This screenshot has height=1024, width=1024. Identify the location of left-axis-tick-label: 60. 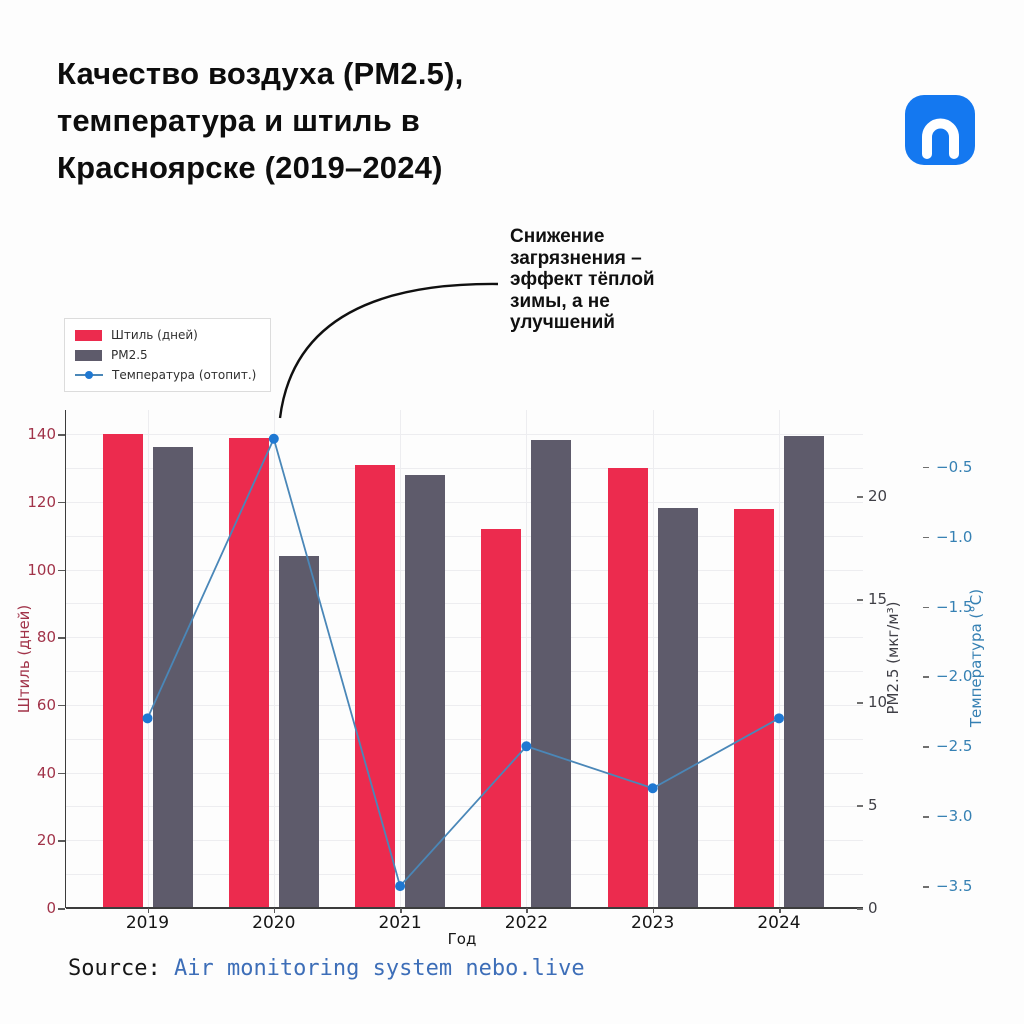
(46, 704).